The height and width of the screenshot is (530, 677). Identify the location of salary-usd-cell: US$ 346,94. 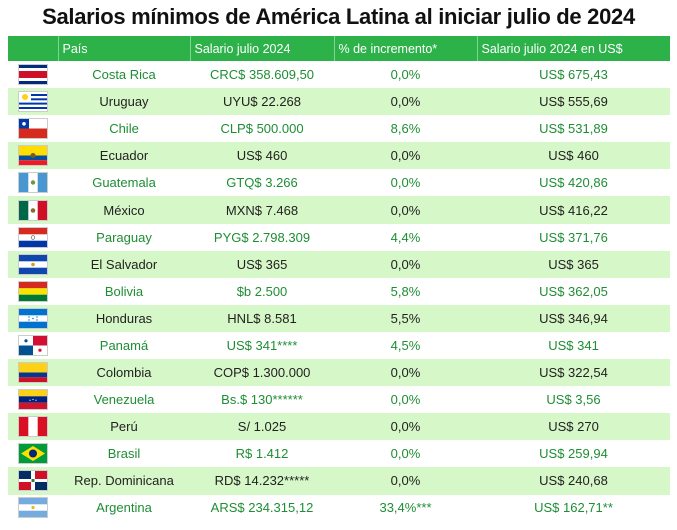
(573, 318).